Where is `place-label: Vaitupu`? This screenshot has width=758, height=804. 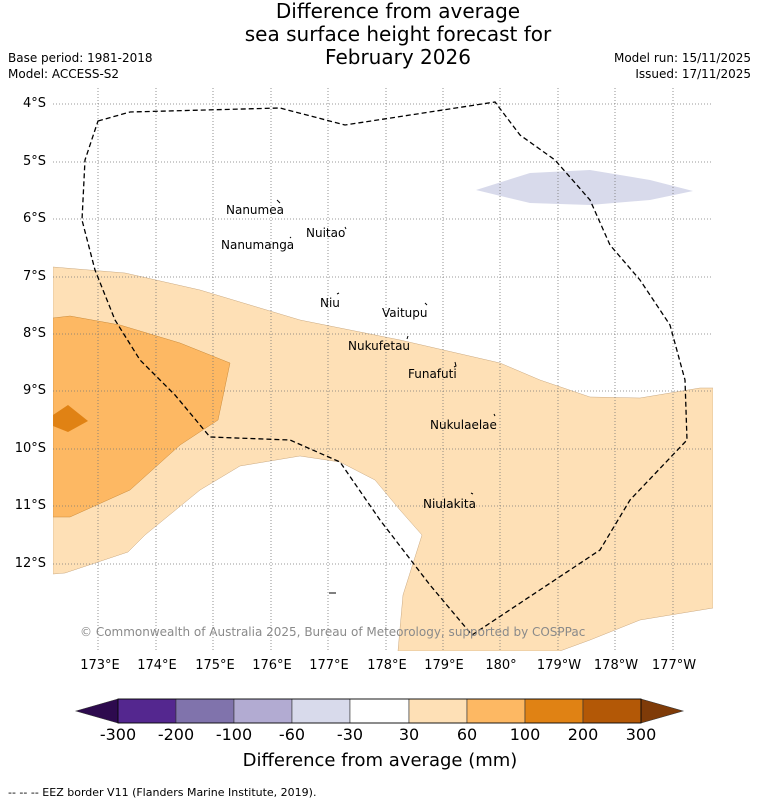 place-label: Vaitupu is located at coordinates (405, 313).